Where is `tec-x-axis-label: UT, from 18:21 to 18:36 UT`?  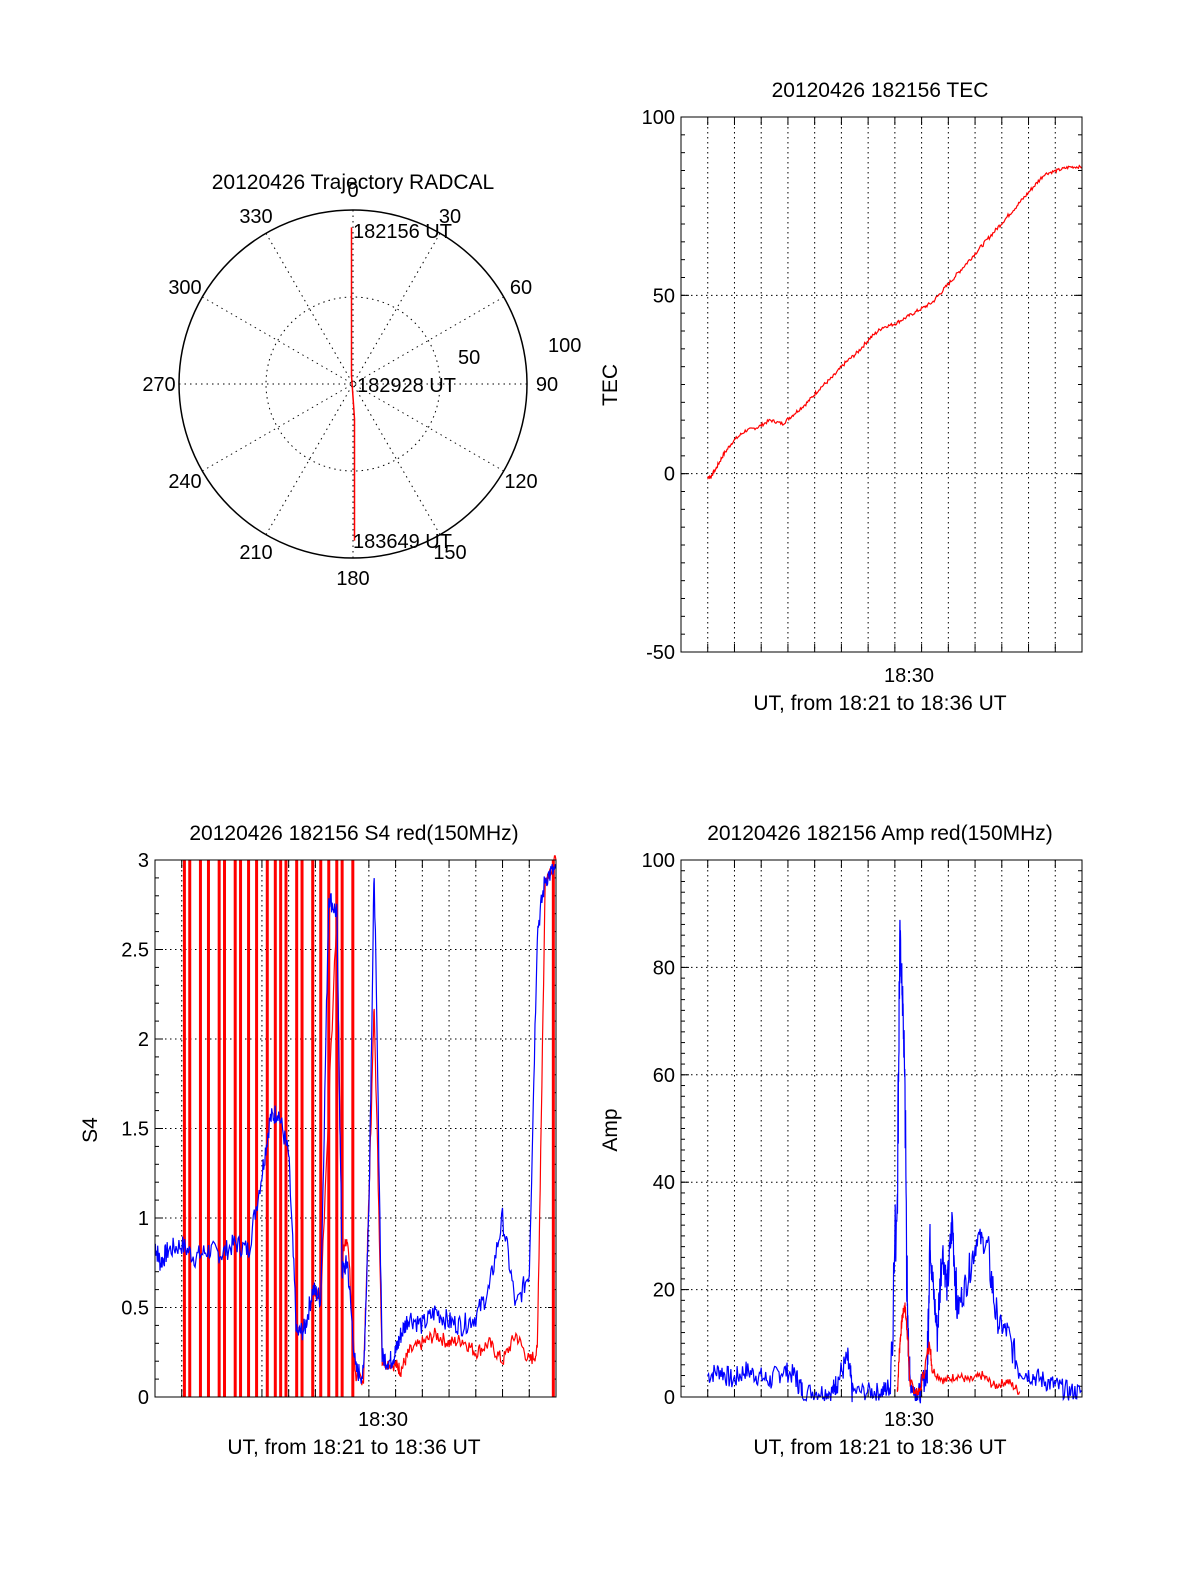 tec-x-axis-label: UT, from 18:21 to 18:36 UT is located at coordinates (879, 703).